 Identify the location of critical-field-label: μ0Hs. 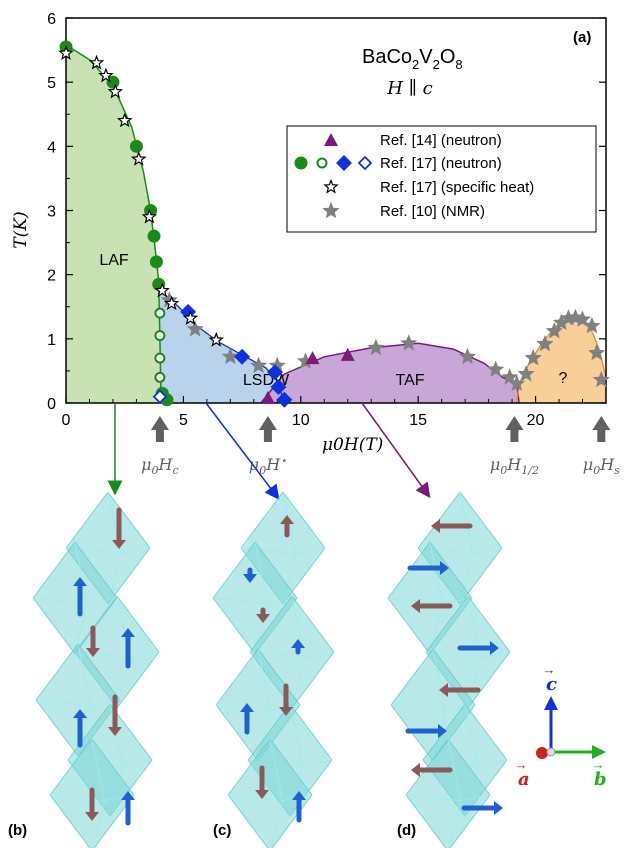
(601, 466).